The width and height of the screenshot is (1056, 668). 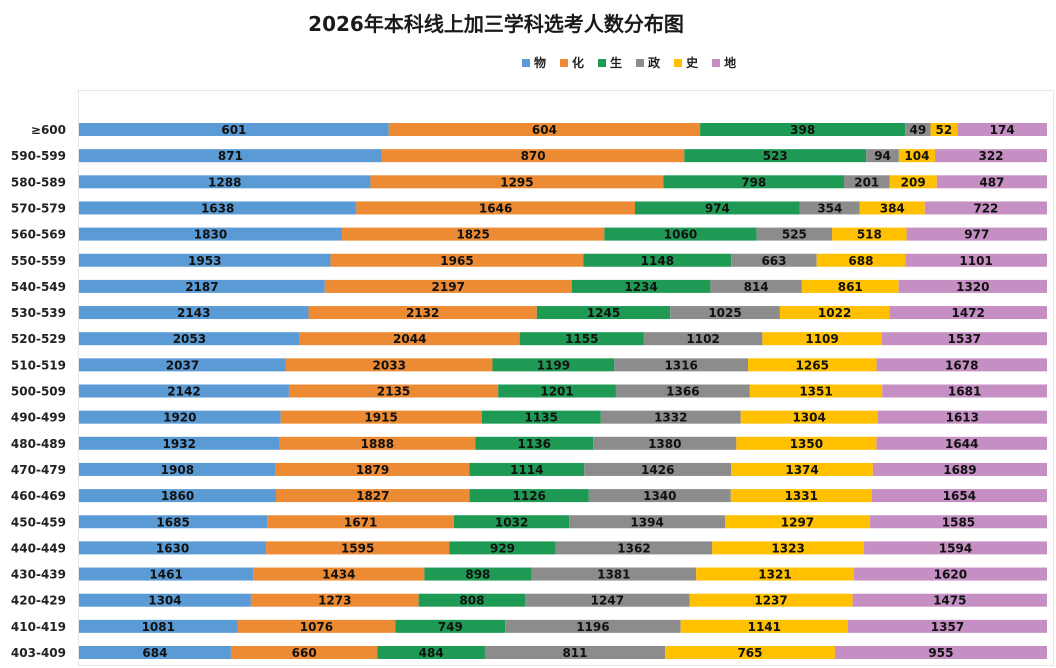 I want to click on data-label-7-4: 1022, so click(x=834, y=313).